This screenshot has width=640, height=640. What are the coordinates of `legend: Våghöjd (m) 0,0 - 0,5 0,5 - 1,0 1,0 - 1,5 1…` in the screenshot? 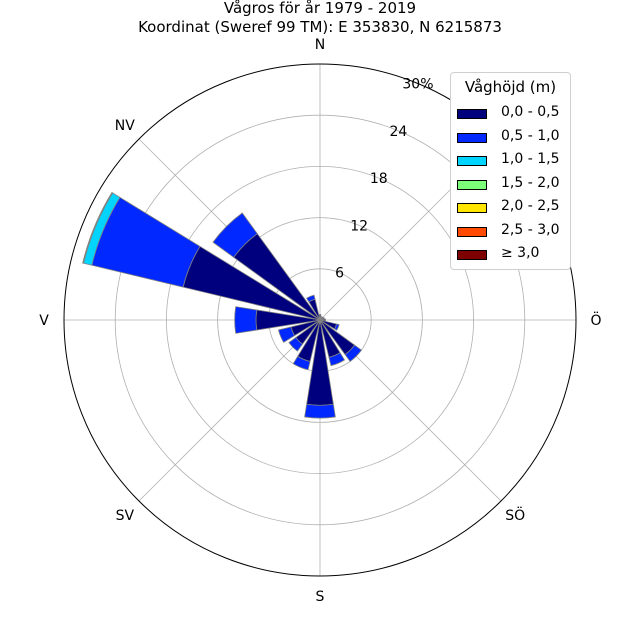 It's located at (510, 171).